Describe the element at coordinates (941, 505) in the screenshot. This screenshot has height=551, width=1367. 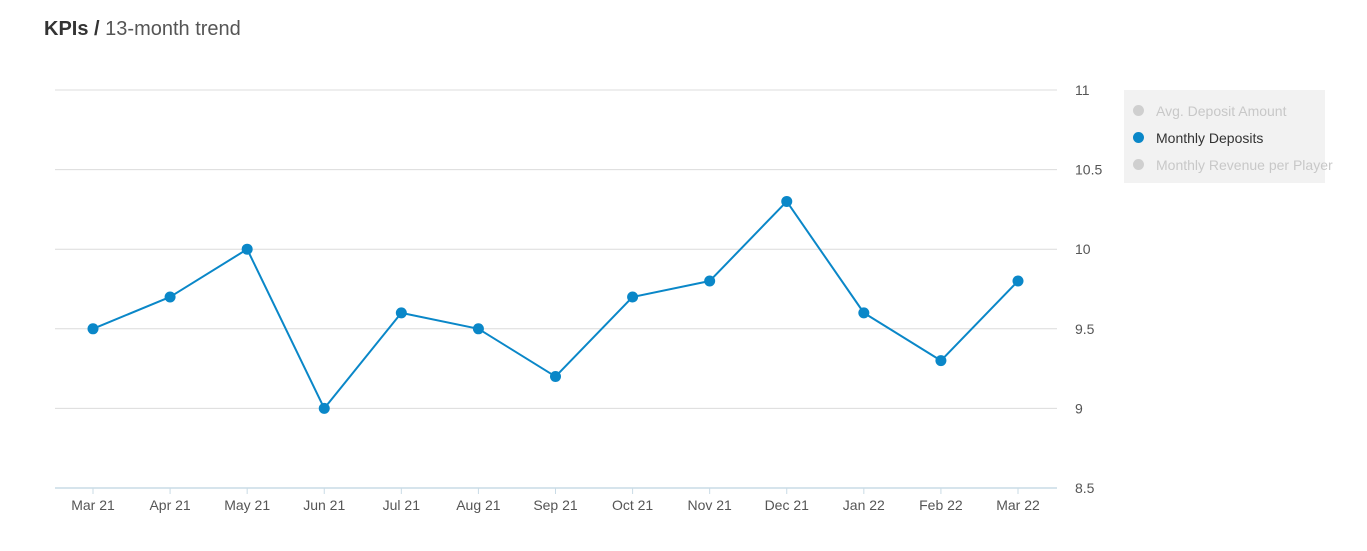
I see `x-tick-label: Feb 22` at that location.